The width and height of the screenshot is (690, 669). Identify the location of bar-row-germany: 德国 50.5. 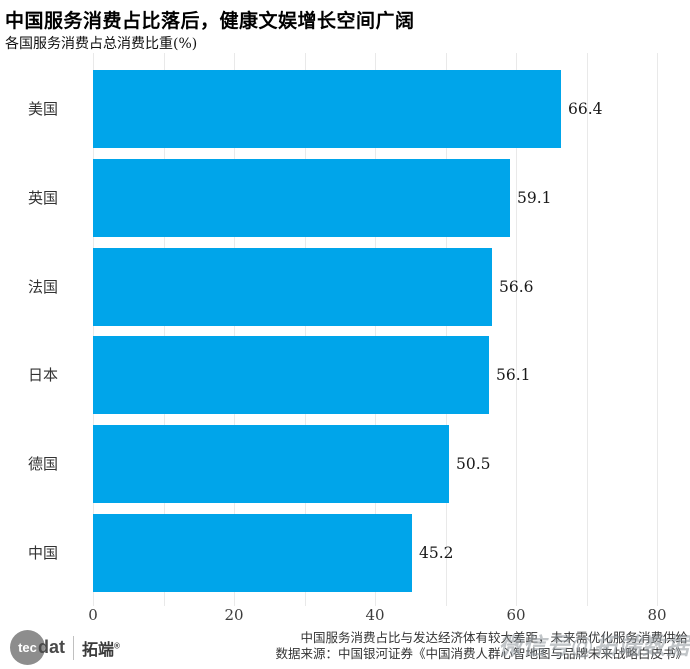
(345, 464).